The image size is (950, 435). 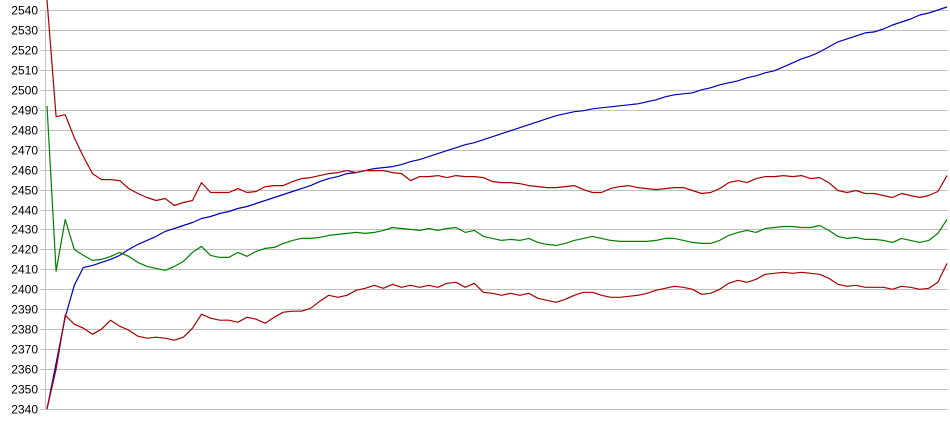 I want to click on y-axis-tick-label: 2430, so click(x=24, y=230).